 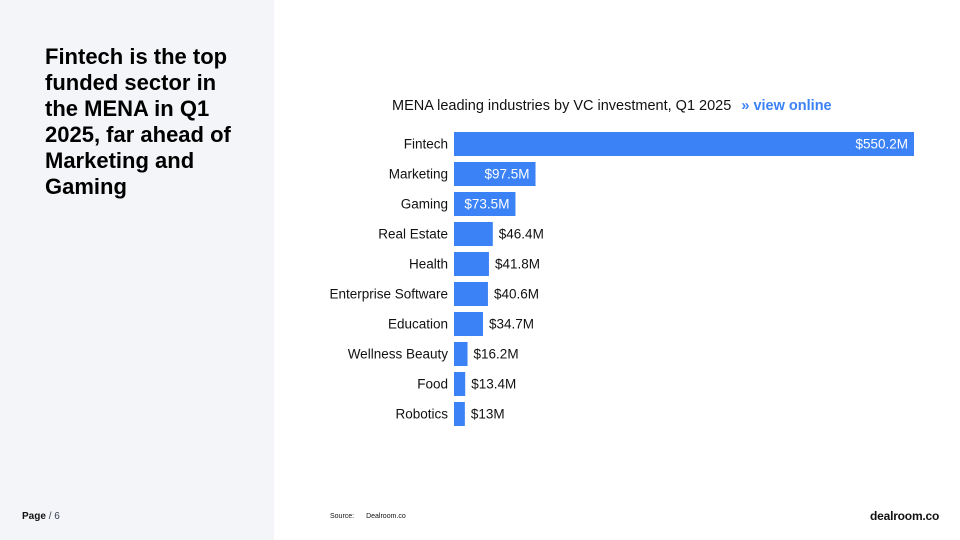 What do you see at coordinates (388, 294) in the screenshot?
I see `category-label: Enterprise Software` at bounding box center [388, 294].